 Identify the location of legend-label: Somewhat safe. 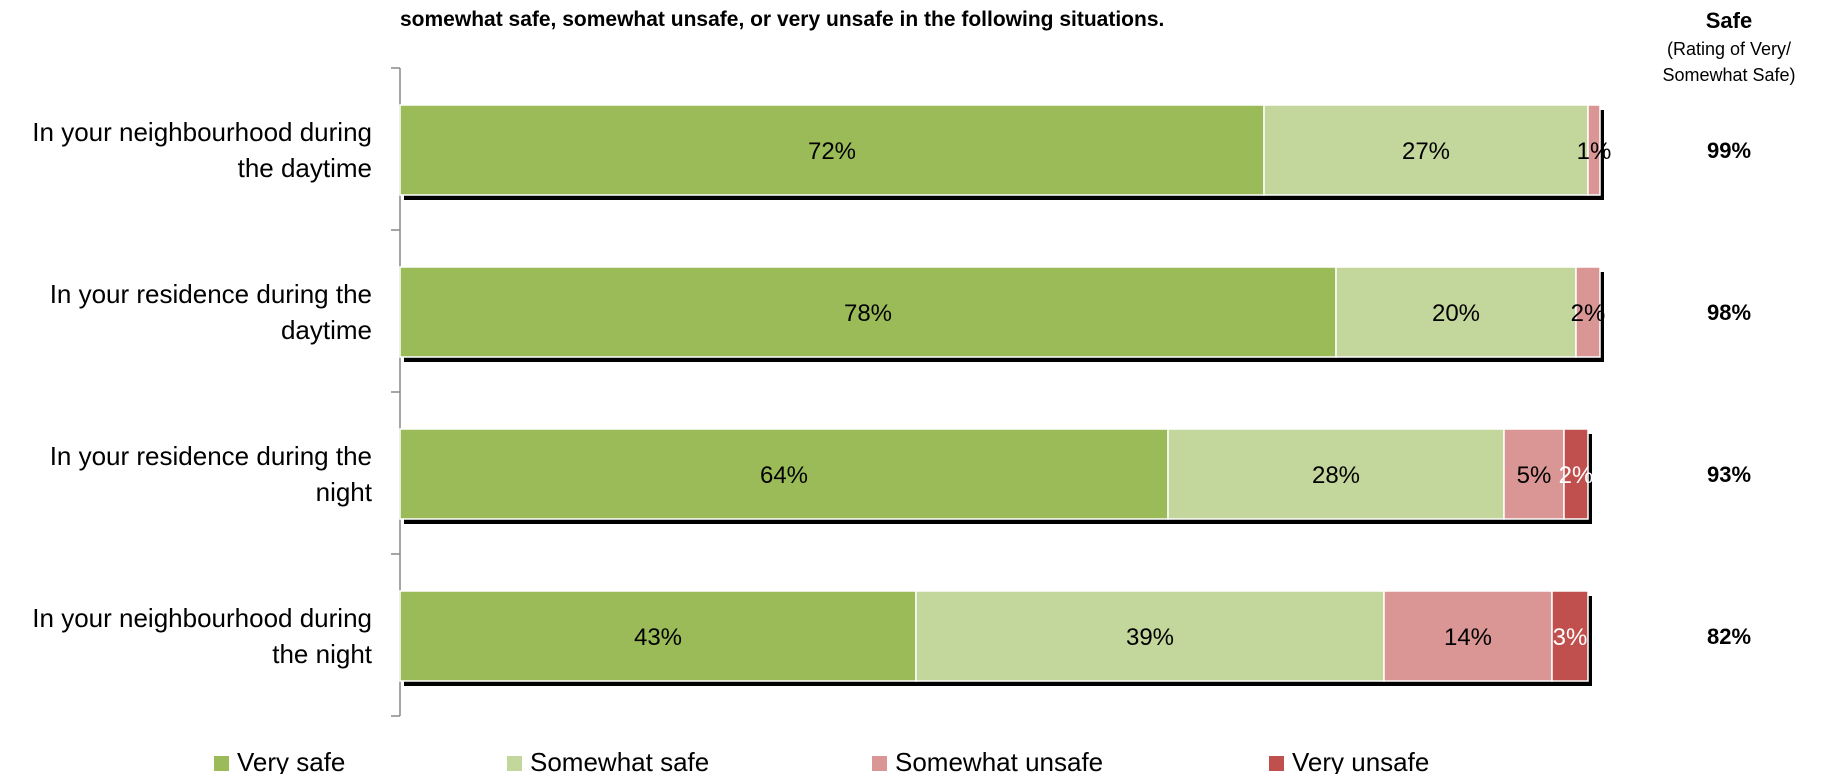
(619, 760).